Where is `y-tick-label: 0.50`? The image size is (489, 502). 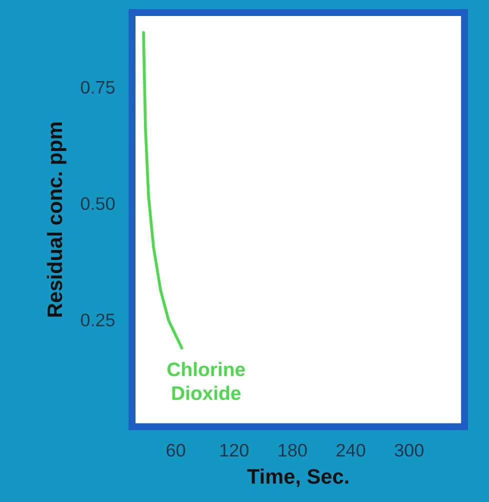
y-tick-label: 0.50 is located at coordinates (97, 203).